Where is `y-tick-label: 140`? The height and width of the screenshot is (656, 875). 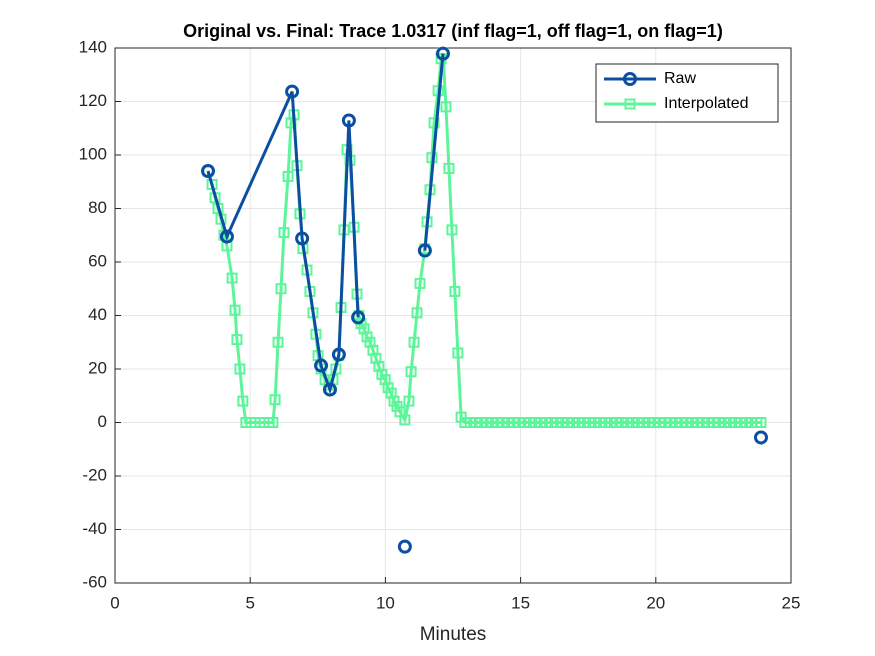
y-tick-label: 140 is located at coordinates (93, 46).